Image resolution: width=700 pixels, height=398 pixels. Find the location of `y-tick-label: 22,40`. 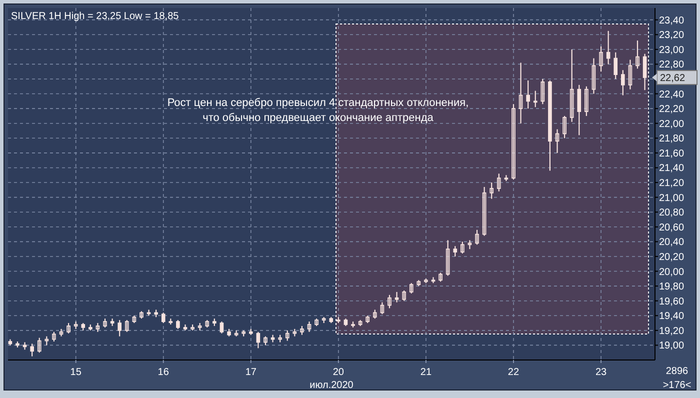

y-tick-label: 22,40 is located at coordinates (671, 94).